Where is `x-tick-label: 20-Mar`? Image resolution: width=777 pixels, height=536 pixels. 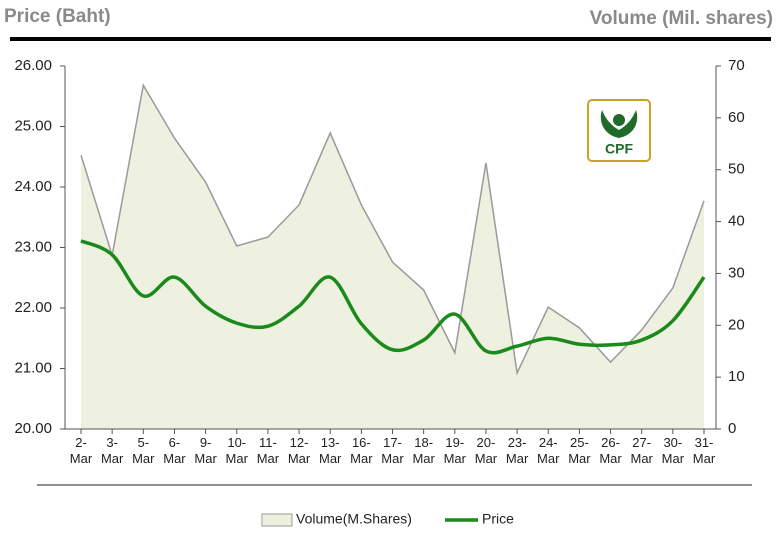 x-tick-label: 20-Mar is located at coordinates (486, 450).